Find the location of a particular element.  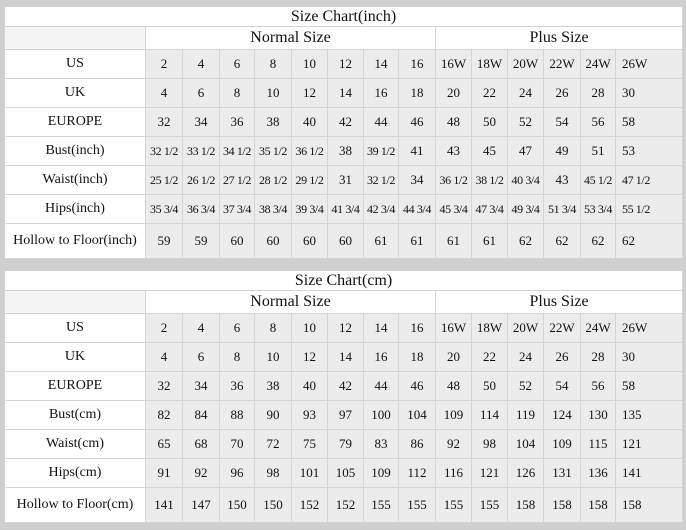

table-cell: 42 is located at coordinates (345, 386).